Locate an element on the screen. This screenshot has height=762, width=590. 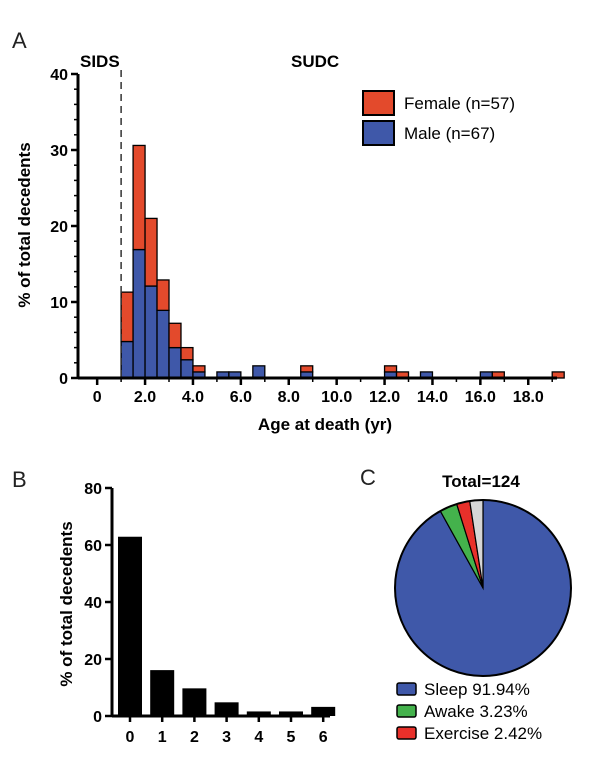
legend-label-male: Male (n=67) is located at coordinates (449, 133).